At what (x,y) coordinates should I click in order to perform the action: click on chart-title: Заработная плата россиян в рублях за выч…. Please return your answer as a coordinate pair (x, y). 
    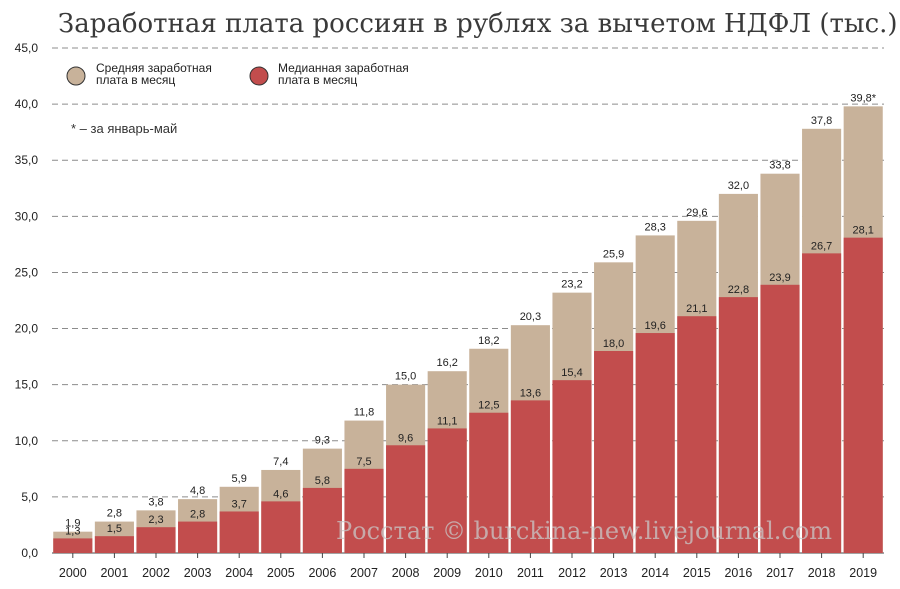
    Looking at the image, I should click on (478, 24).